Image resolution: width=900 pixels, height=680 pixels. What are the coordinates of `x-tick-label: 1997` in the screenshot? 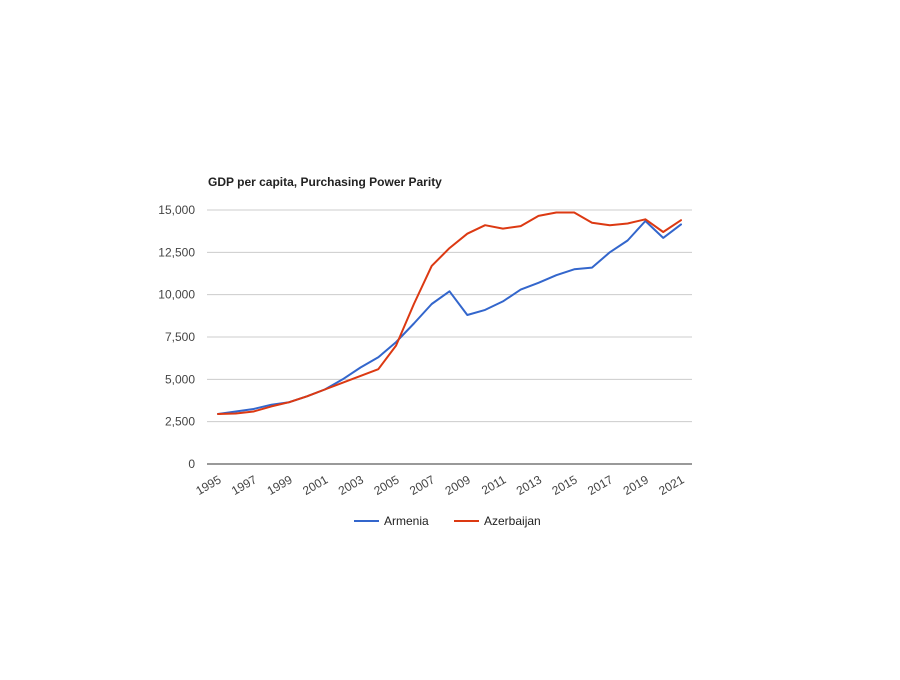 It's located at (244, 485).